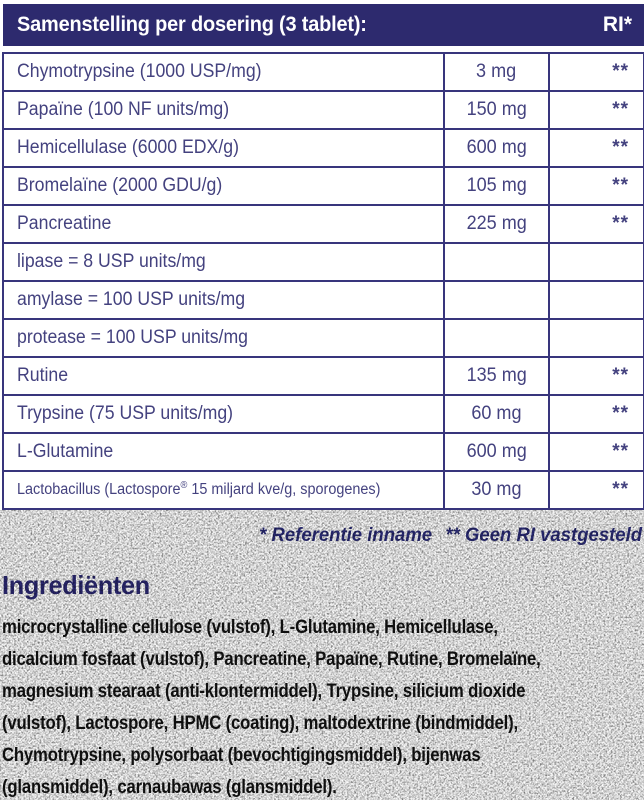 Image resolution: width=644 pixels, height=800 pixels. I want to click on ingredients-heading: Ingrediënten, so click(76, 585).